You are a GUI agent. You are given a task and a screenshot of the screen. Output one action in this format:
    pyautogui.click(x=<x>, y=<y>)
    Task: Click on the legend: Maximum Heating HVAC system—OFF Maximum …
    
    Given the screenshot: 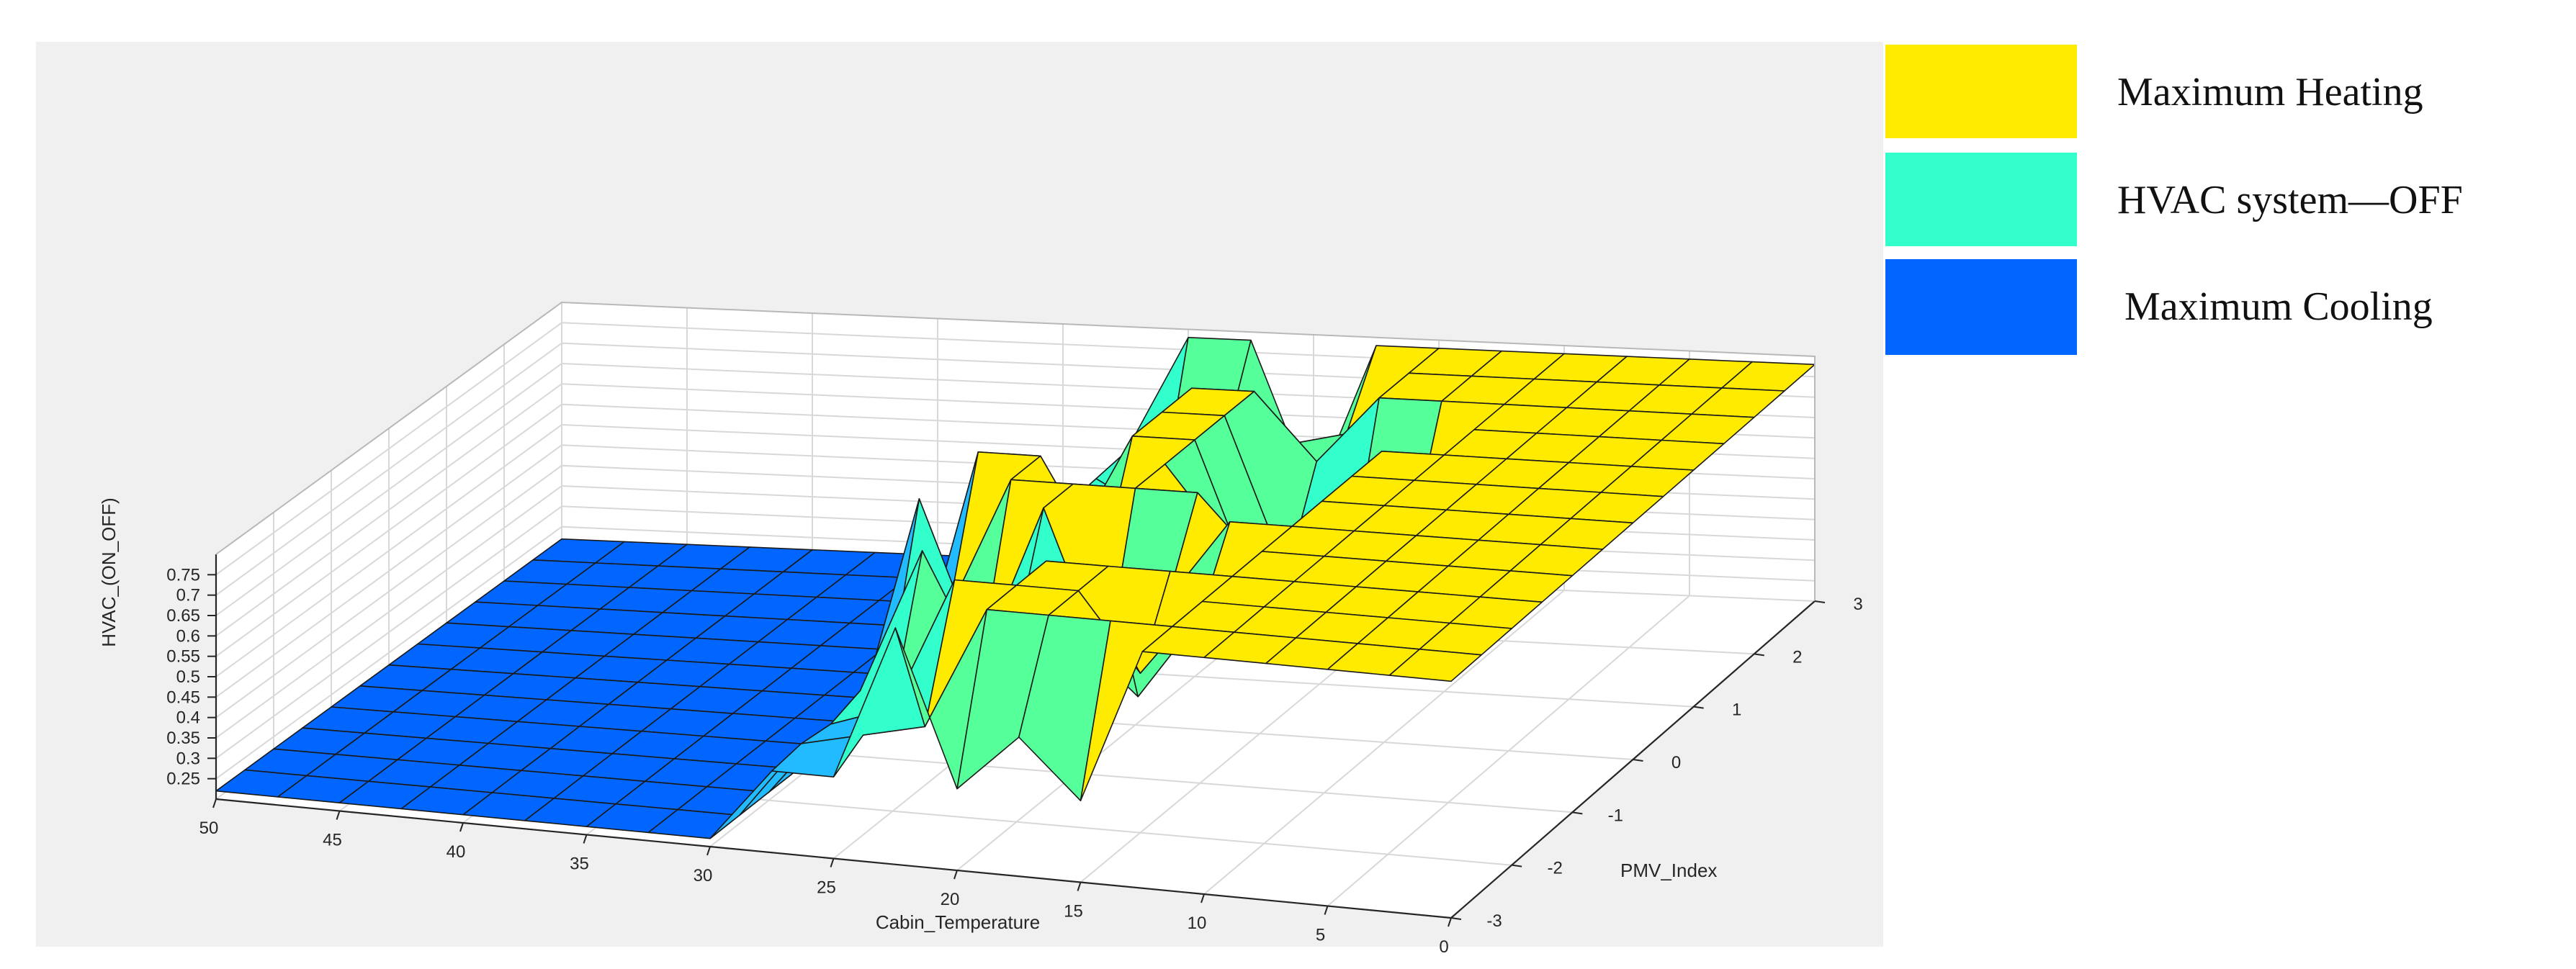 What is the action you would take?
    pyautogui.click(x=2174, y=200)
    